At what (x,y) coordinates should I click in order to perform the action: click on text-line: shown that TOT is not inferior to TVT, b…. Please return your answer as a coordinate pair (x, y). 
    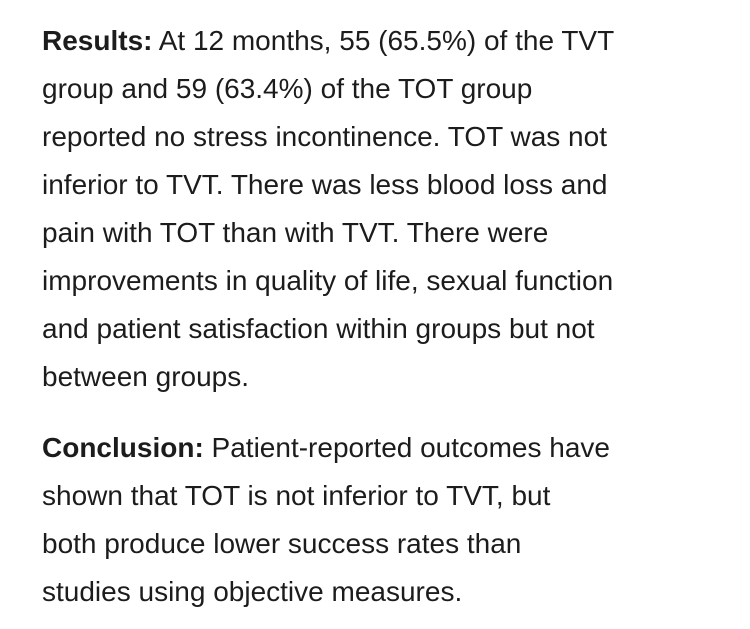
    Looking at the image, I should click on (296, 496).